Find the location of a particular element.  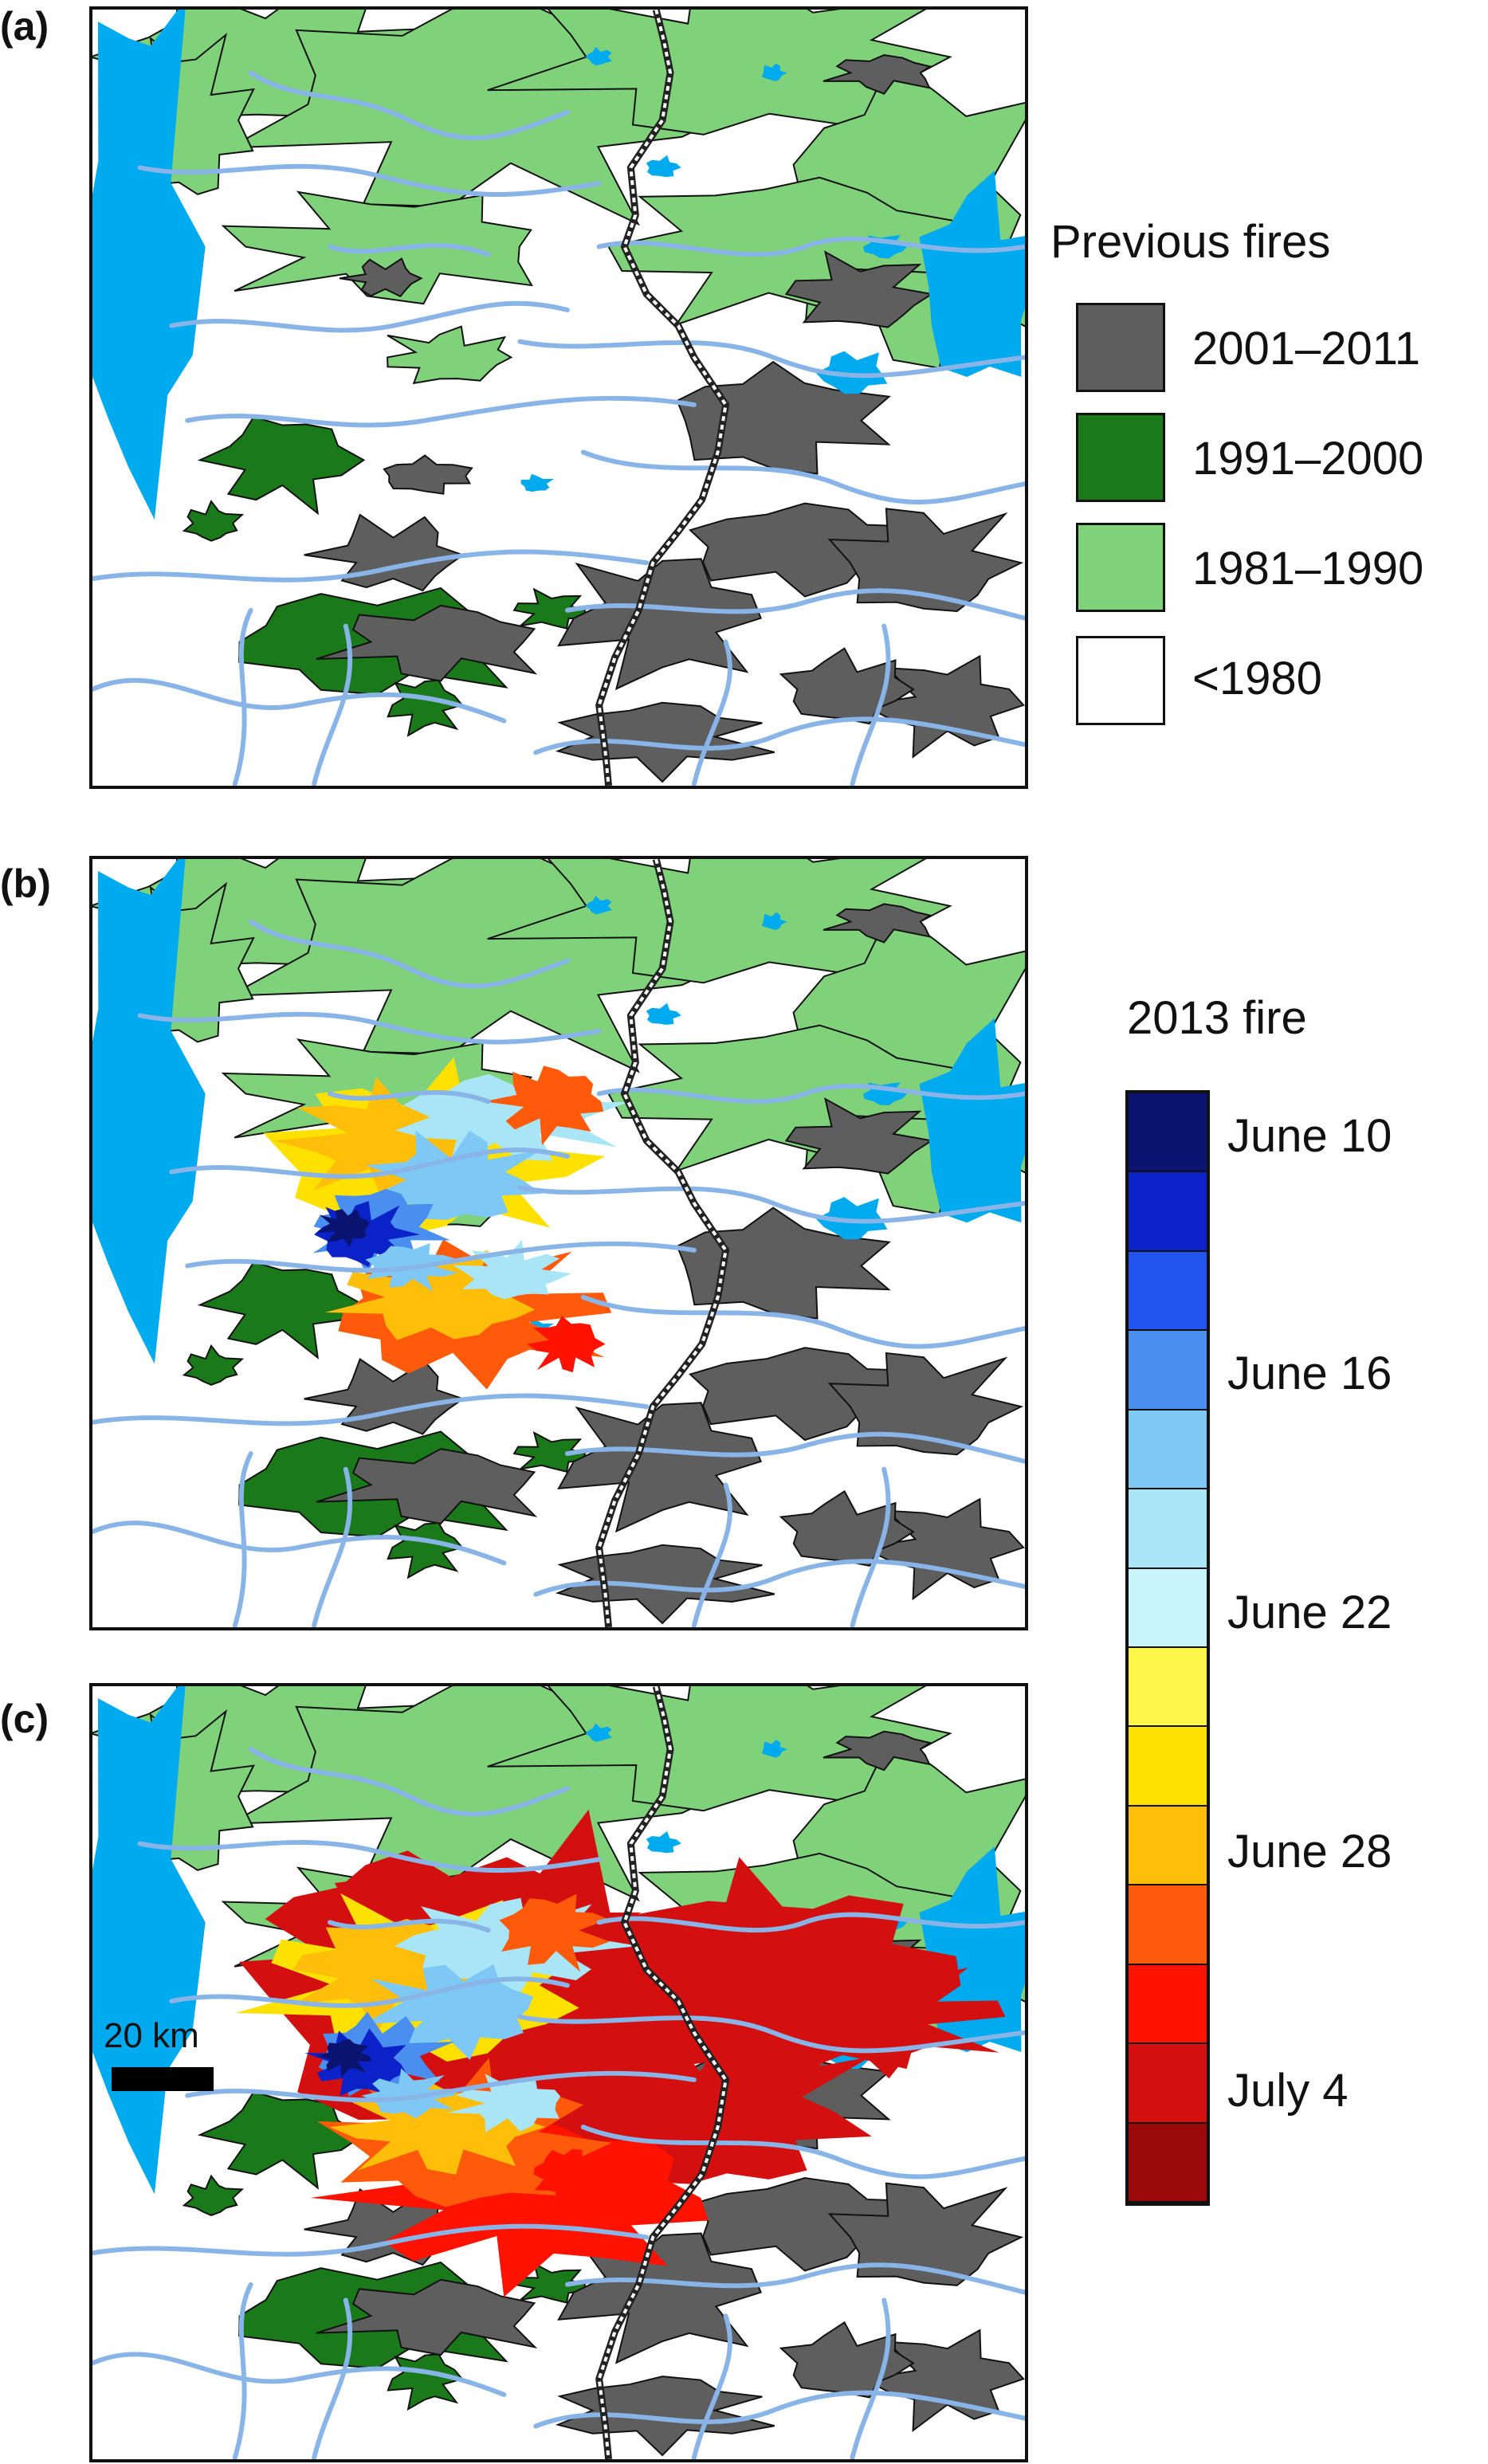

legend-swatch-2001-2011 is located at coordinates (1120, 347).